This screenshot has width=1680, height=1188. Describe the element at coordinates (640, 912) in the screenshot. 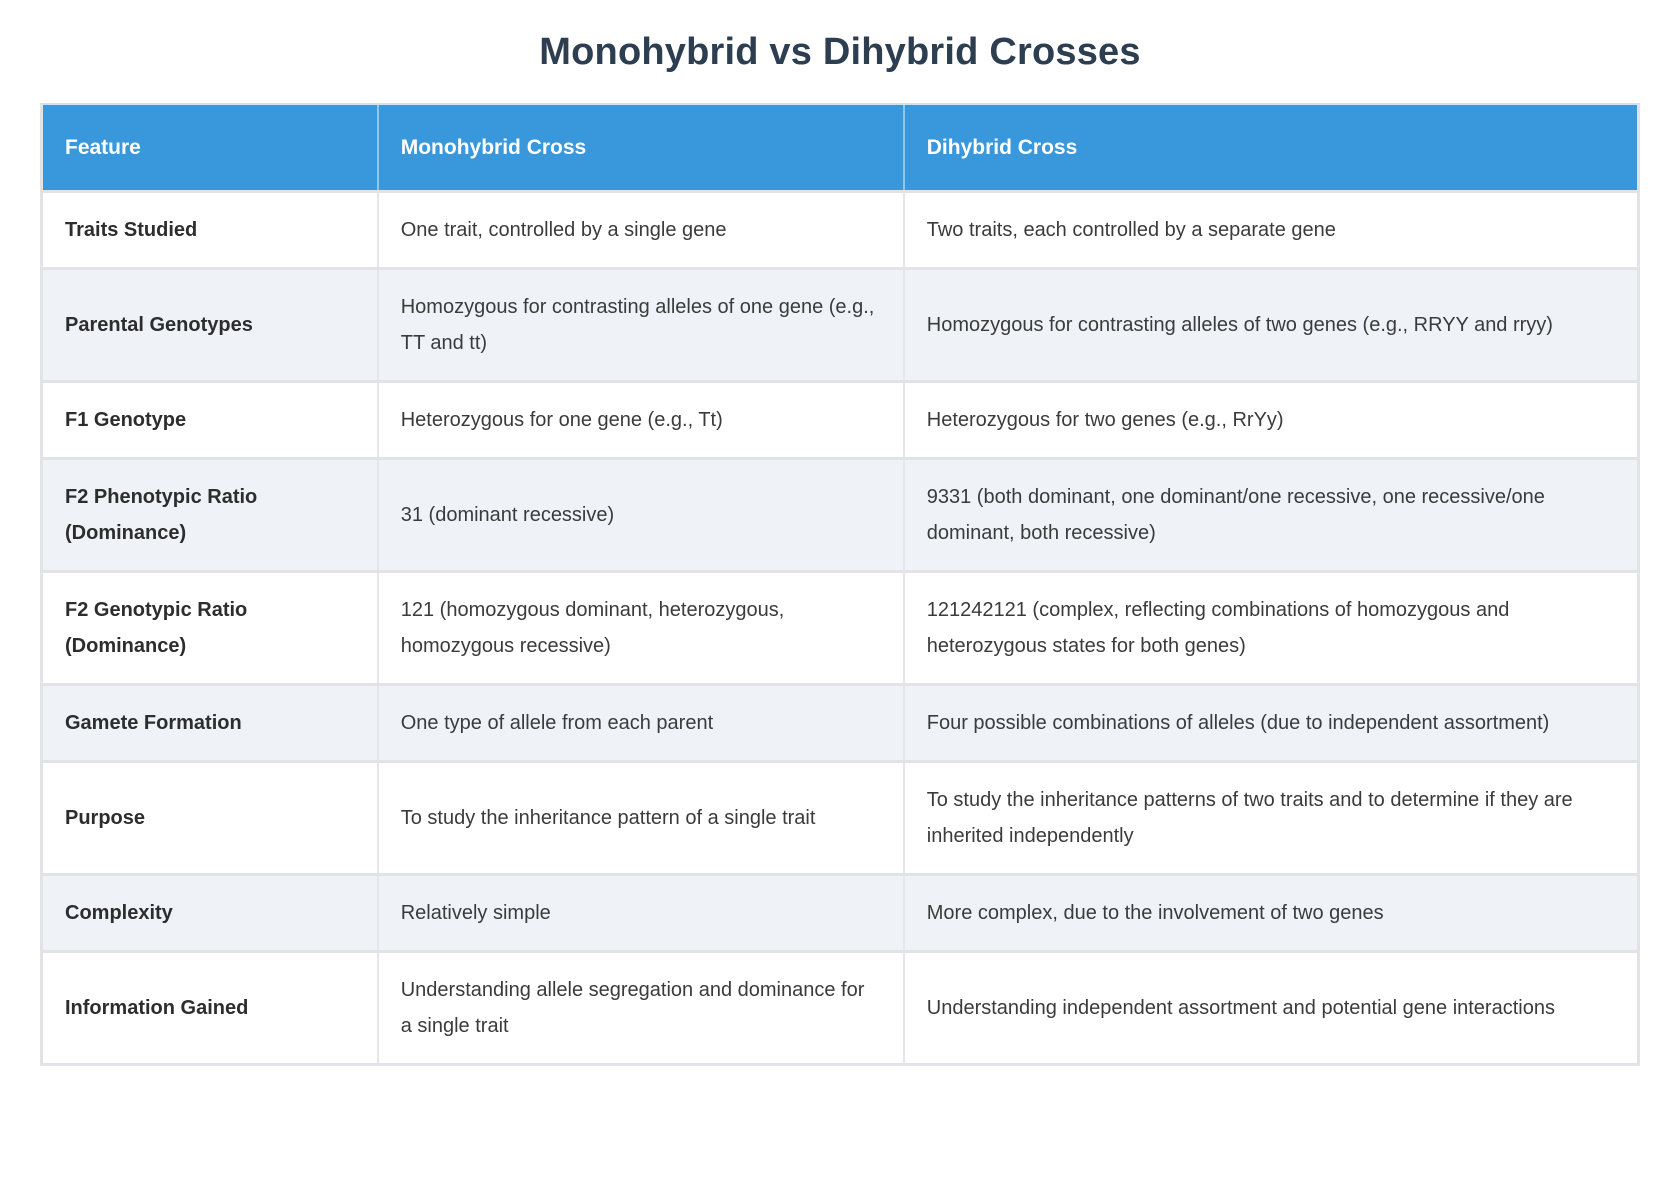

I see `monohybrid-cell: Relatively simple` at that location.